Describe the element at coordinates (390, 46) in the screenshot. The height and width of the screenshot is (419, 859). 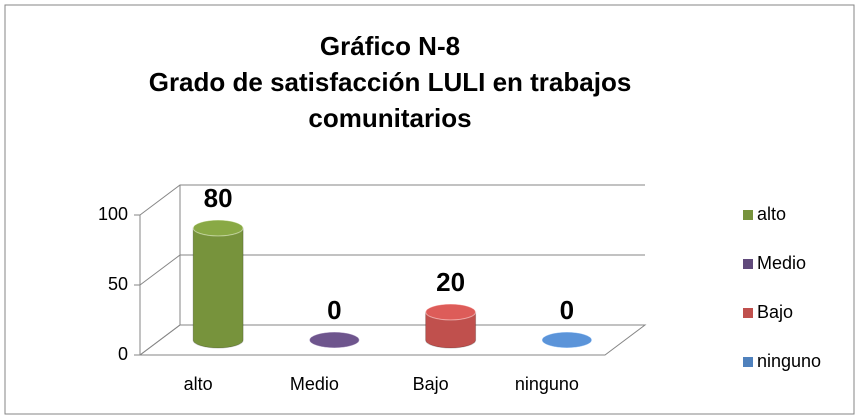
I see `chart-title: Gráfico N-8` at that location.